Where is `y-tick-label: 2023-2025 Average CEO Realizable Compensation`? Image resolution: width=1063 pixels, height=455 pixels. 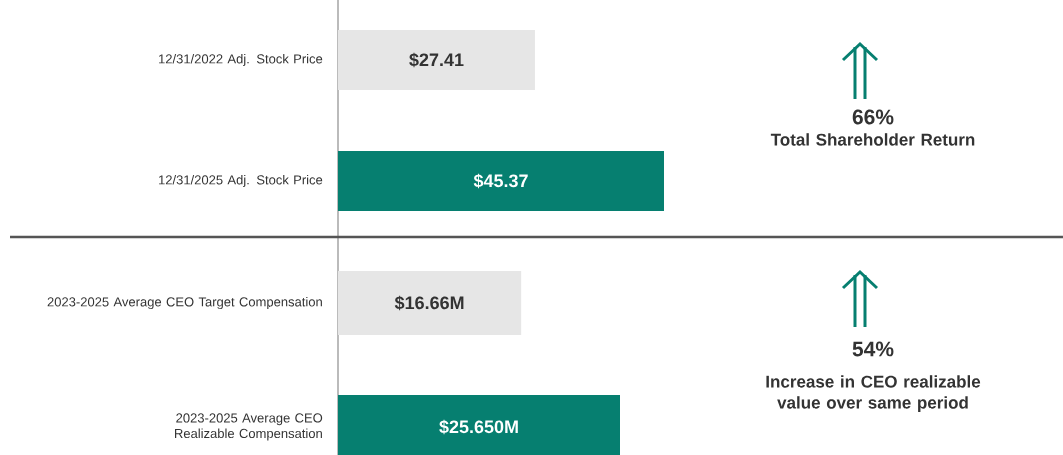 y-tick-label: 2023-2025 Average CEO Realizable Compensation is located at coordinates (249, 427).